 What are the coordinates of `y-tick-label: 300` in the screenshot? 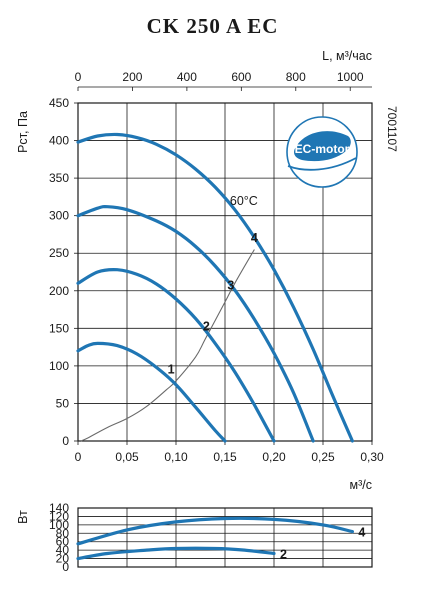 It's located at (59, 216).